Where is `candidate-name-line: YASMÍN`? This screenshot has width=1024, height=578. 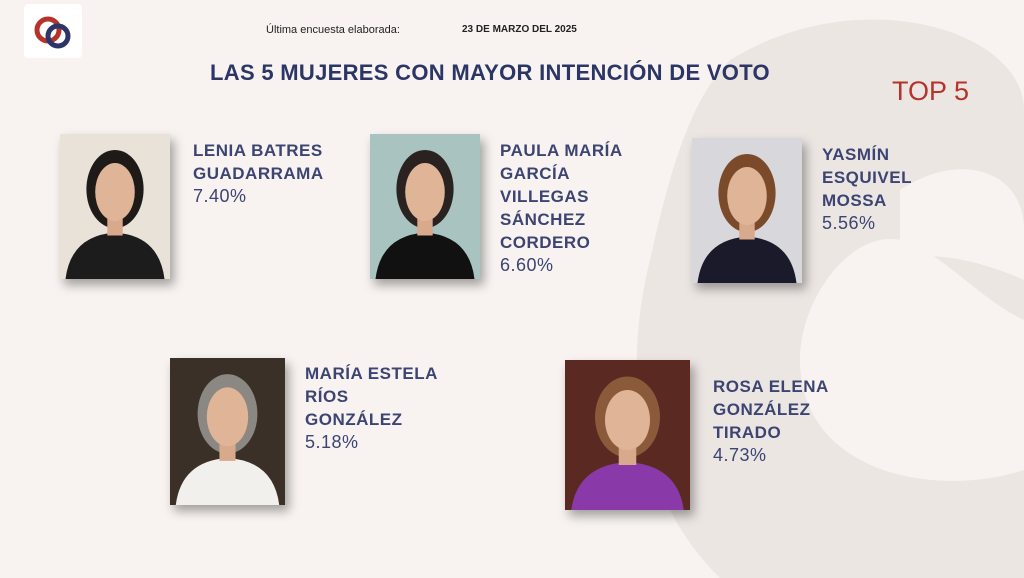
candidate-name-line: YASMÍN is located at coordinates (856, 154).